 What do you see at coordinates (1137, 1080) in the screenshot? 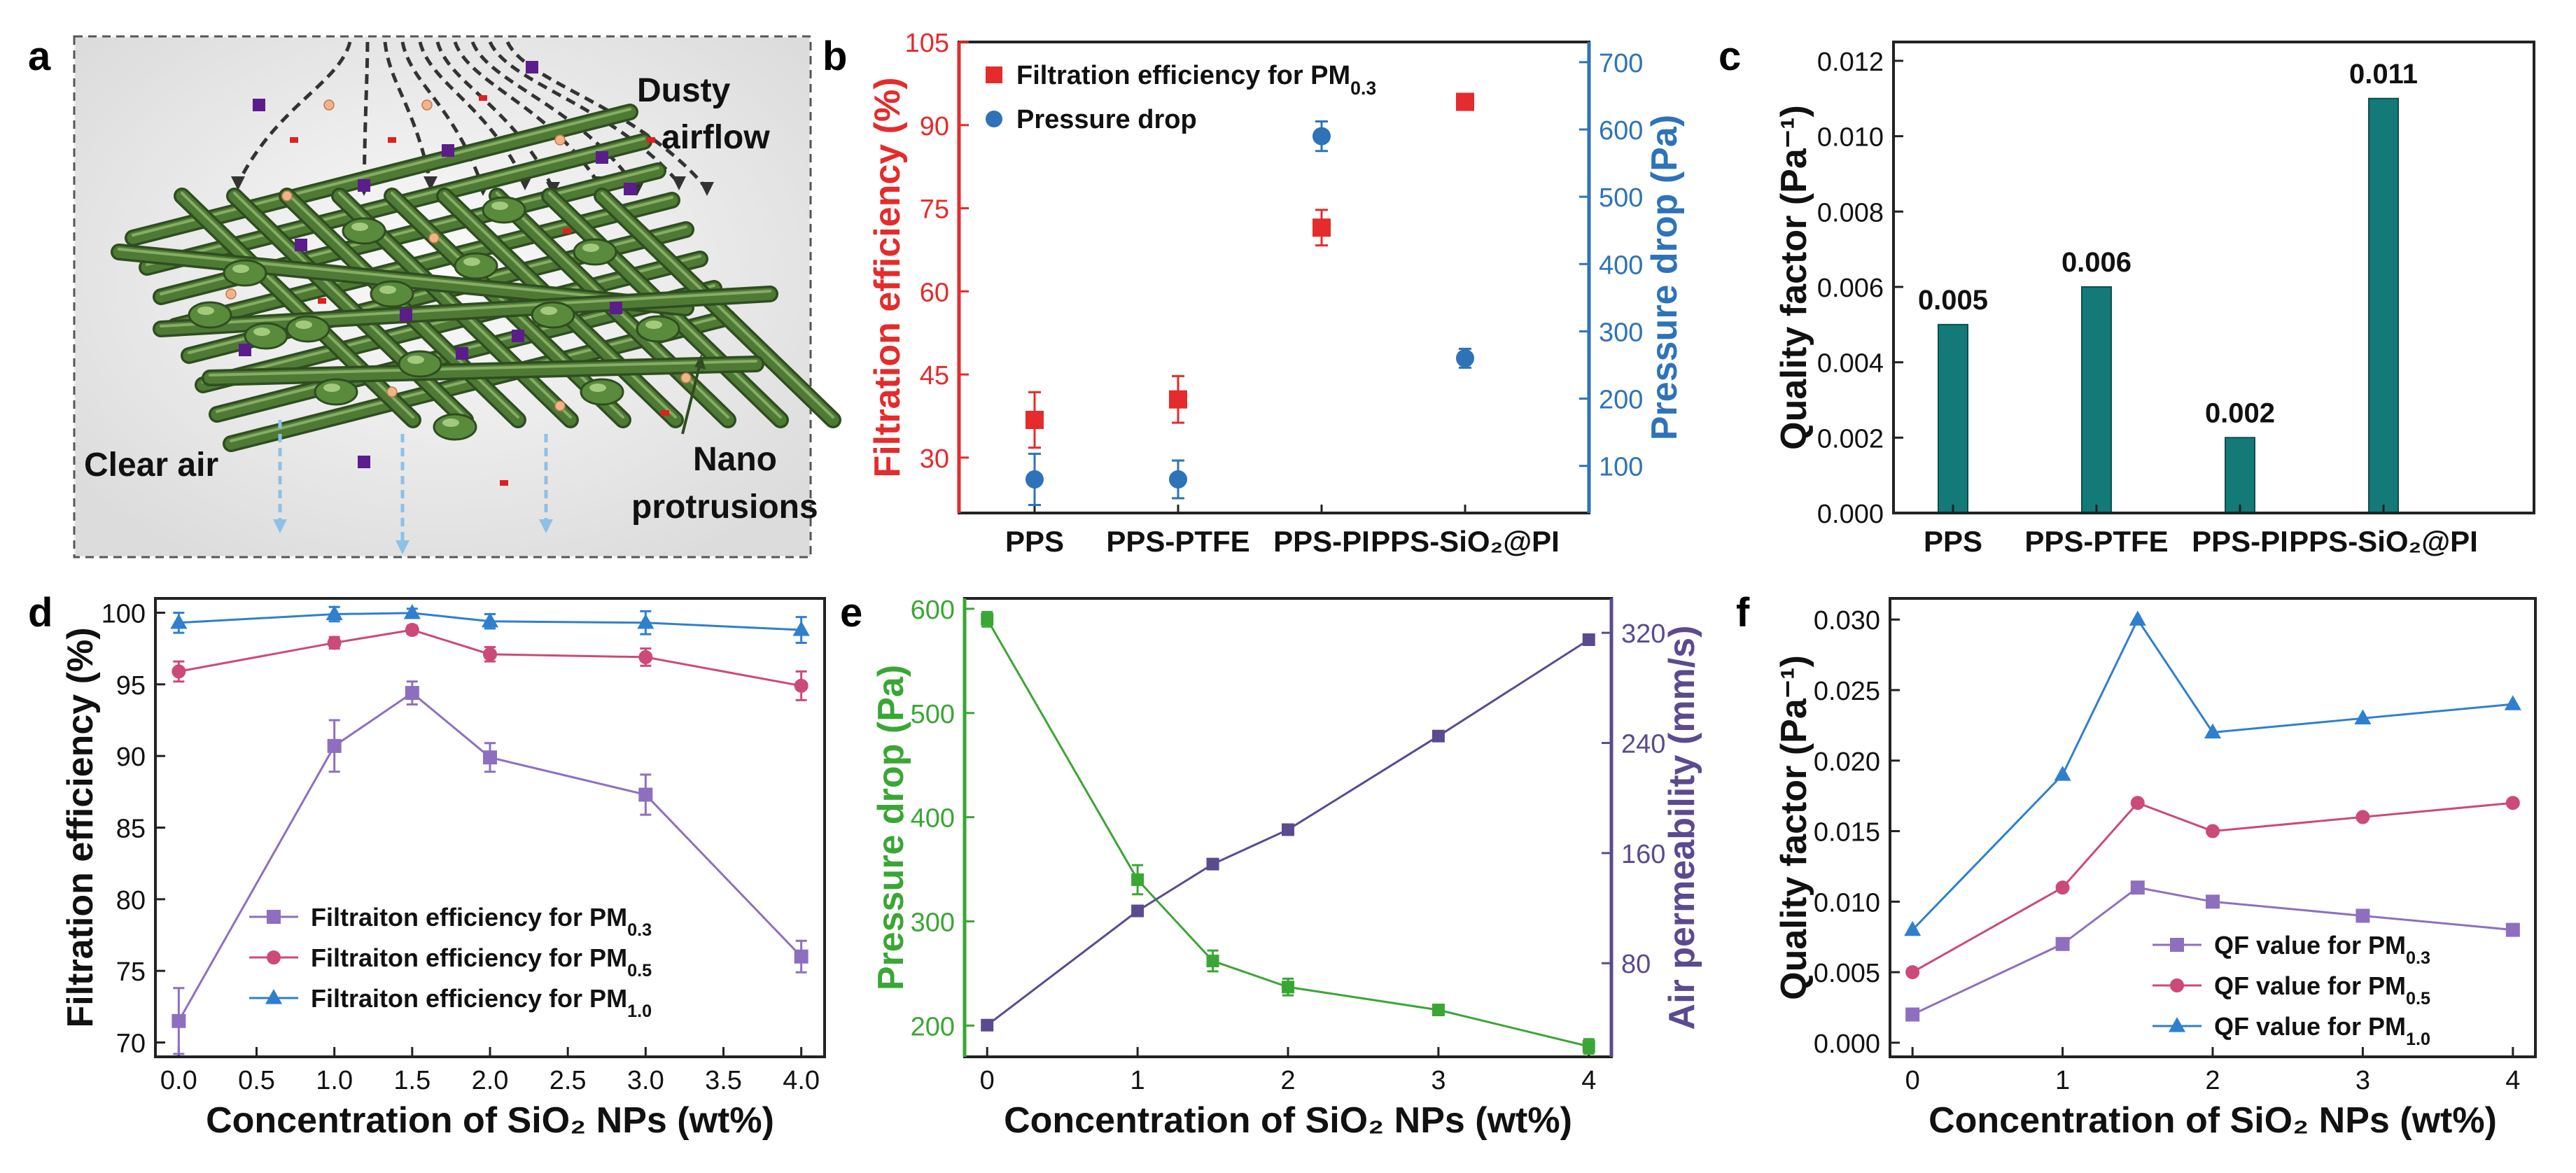
I see `x-tick-label: 1` at bounding box center [1137, 1080].